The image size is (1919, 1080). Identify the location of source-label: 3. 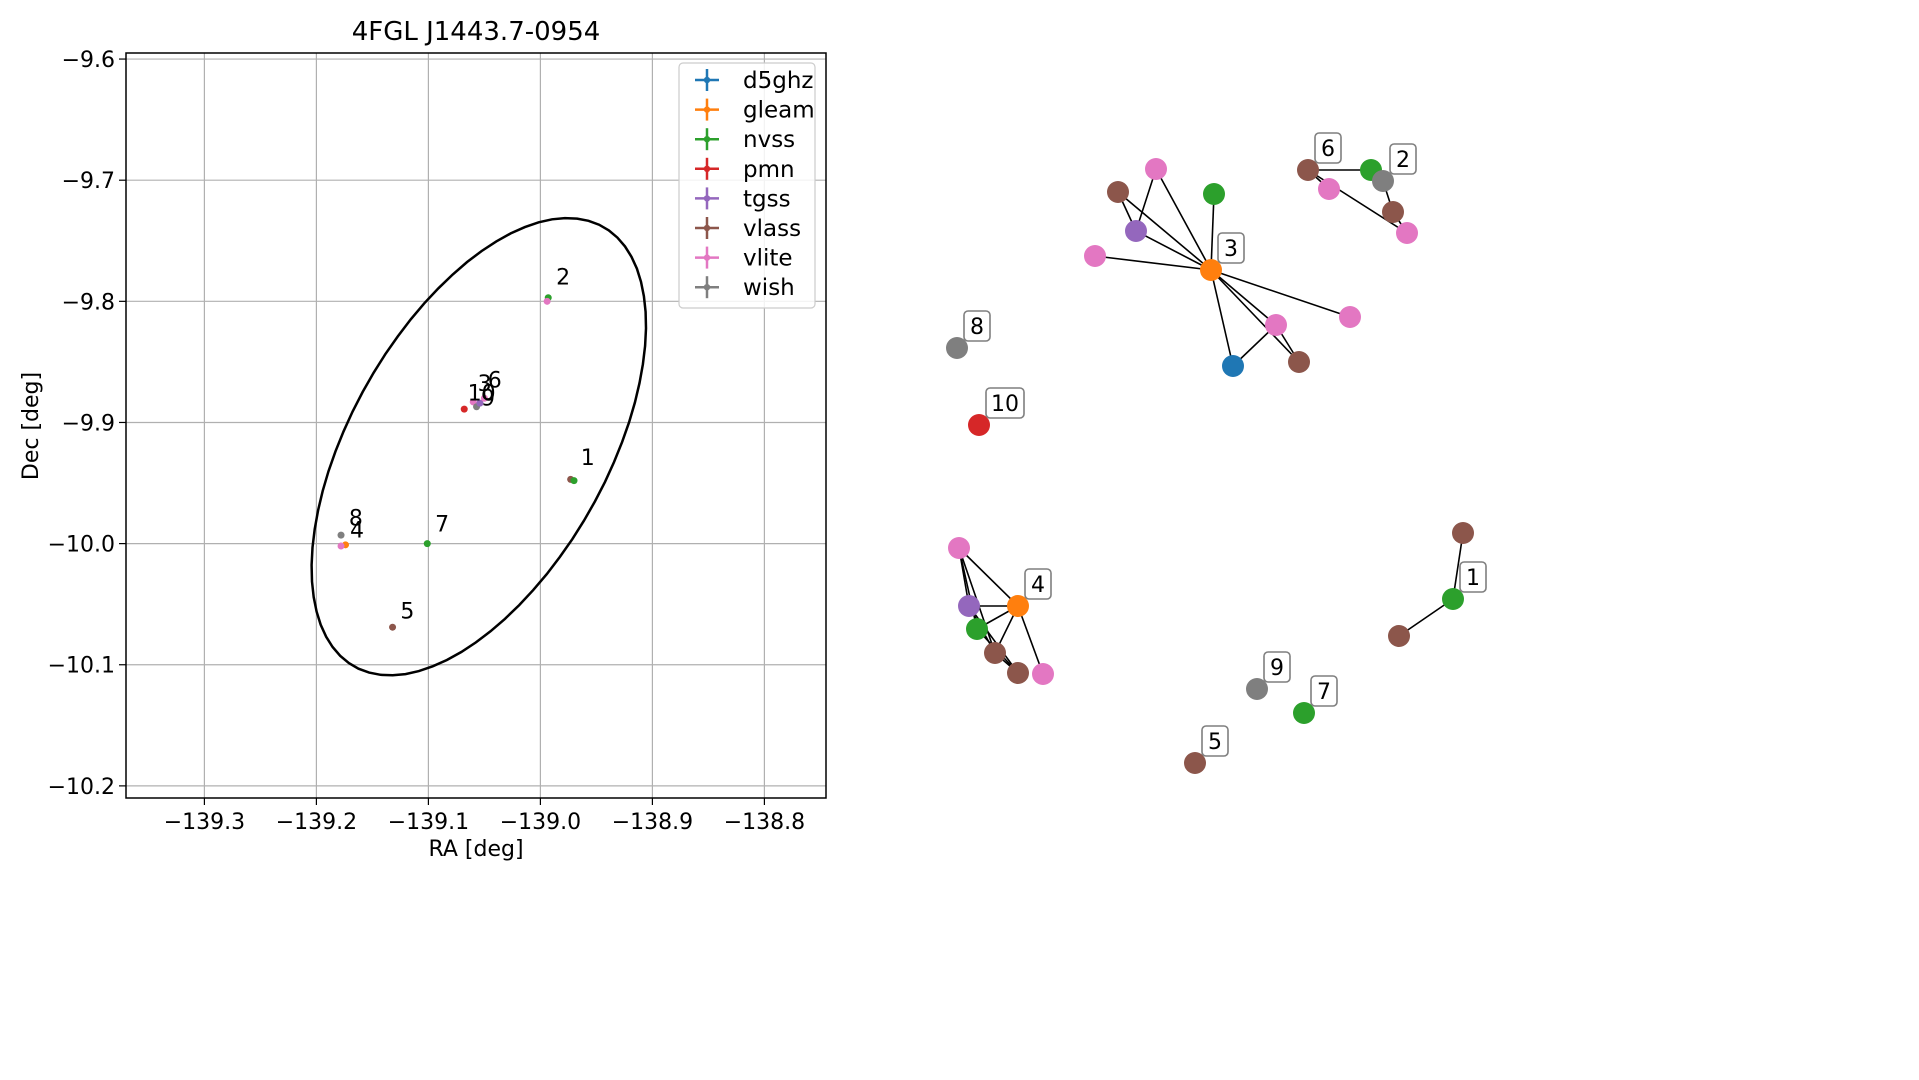
(485, 384).